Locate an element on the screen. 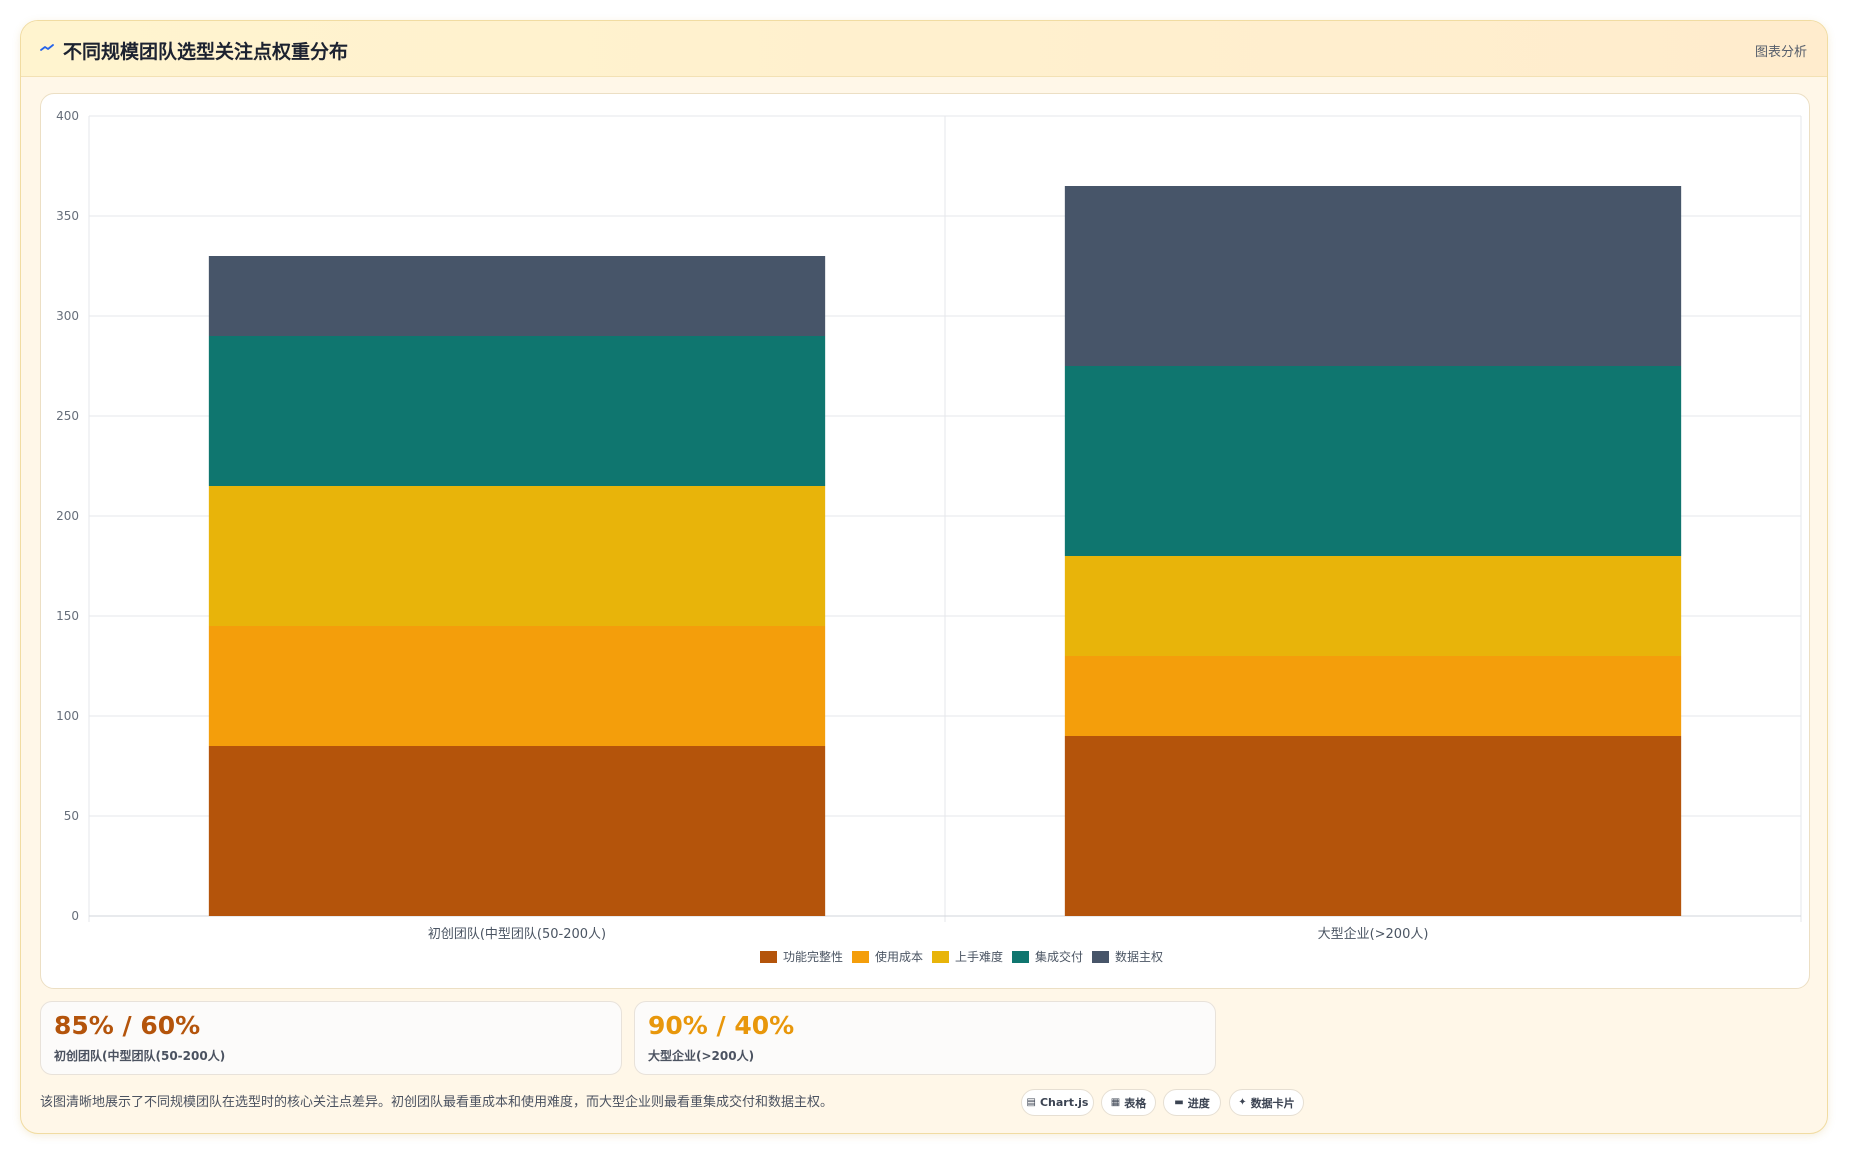  trend-line-icon is located at coordinates (47, 47).